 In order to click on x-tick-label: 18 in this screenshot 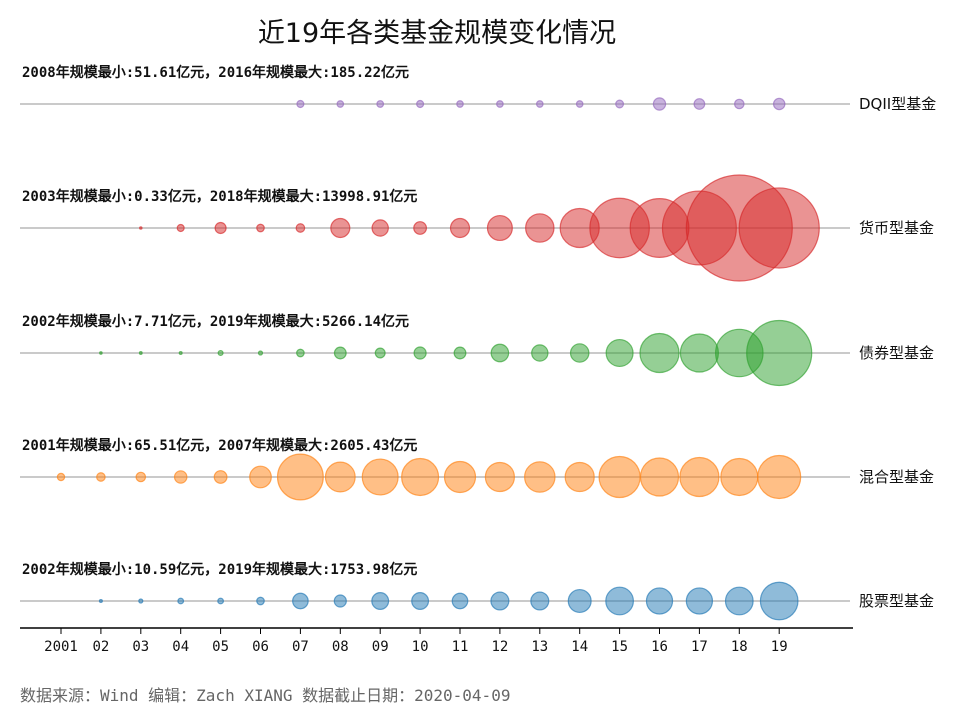, I will do `click(739, 647)`.